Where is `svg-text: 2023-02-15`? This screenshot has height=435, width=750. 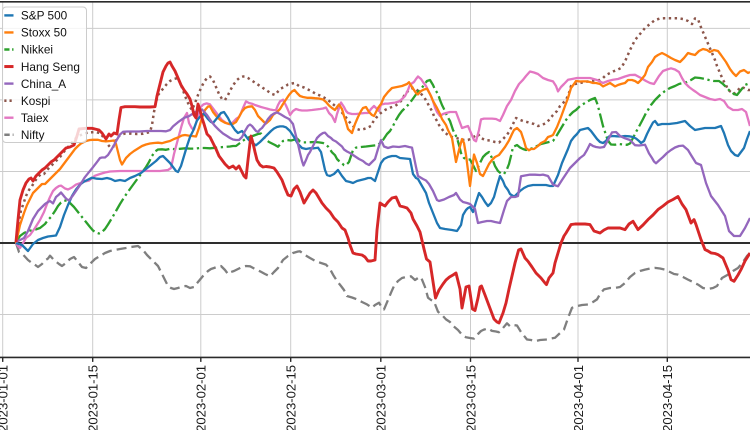
svg-text: 2023-02-15 is located at coordinates (291, 397).